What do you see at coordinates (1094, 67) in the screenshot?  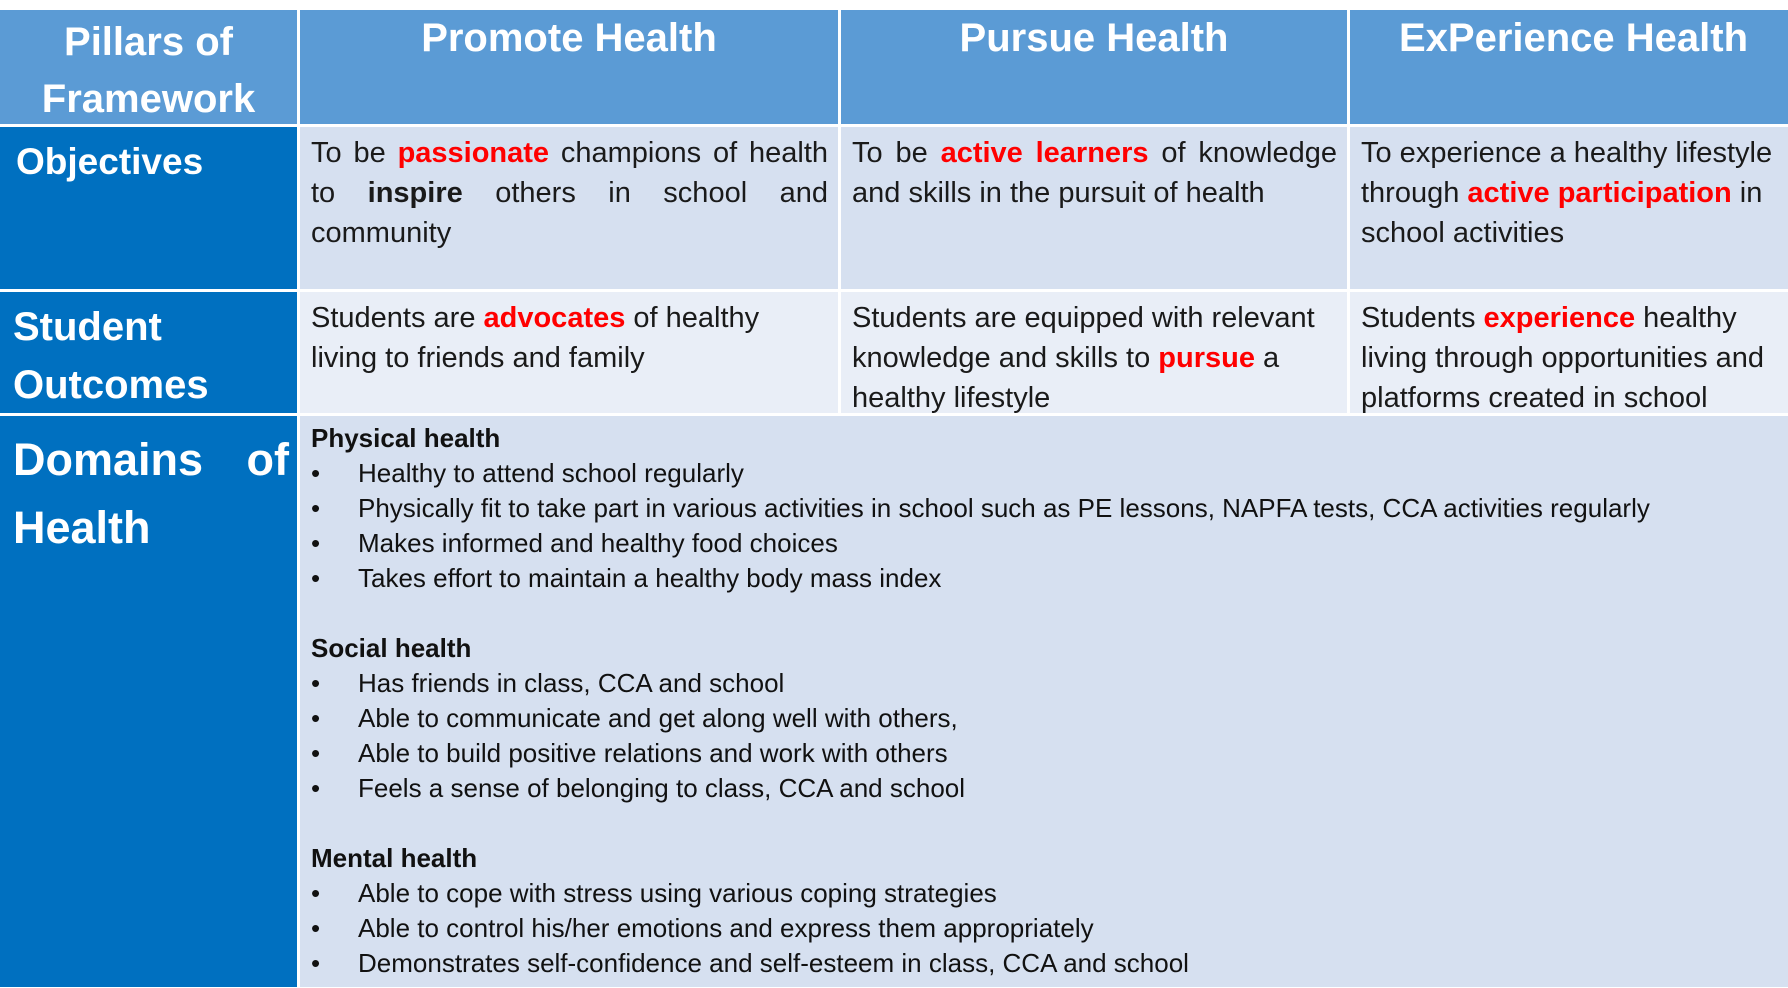 I see `header-pursue-health: Pursue Health` at bounding box center [1094, 67].